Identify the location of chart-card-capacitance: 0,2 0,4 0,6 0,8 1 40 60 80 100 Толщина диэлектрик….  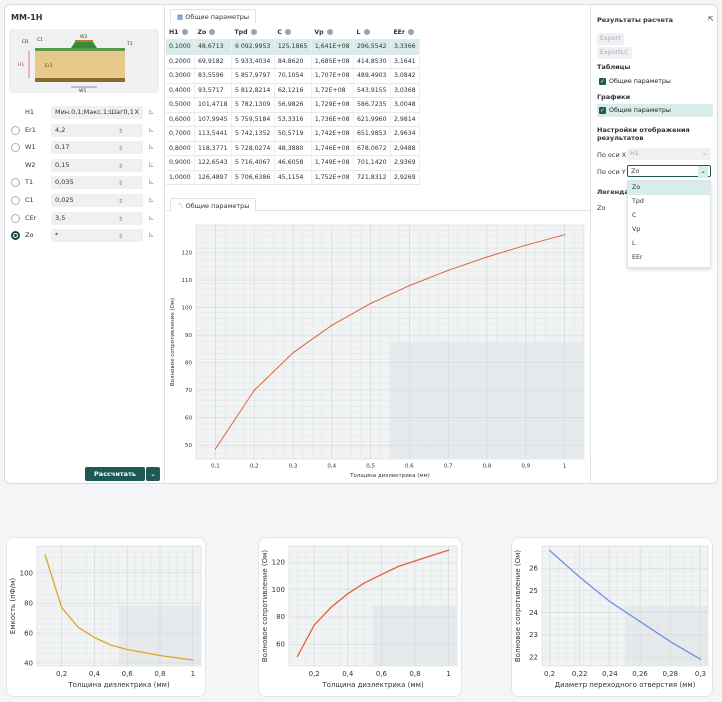
(106, 617).